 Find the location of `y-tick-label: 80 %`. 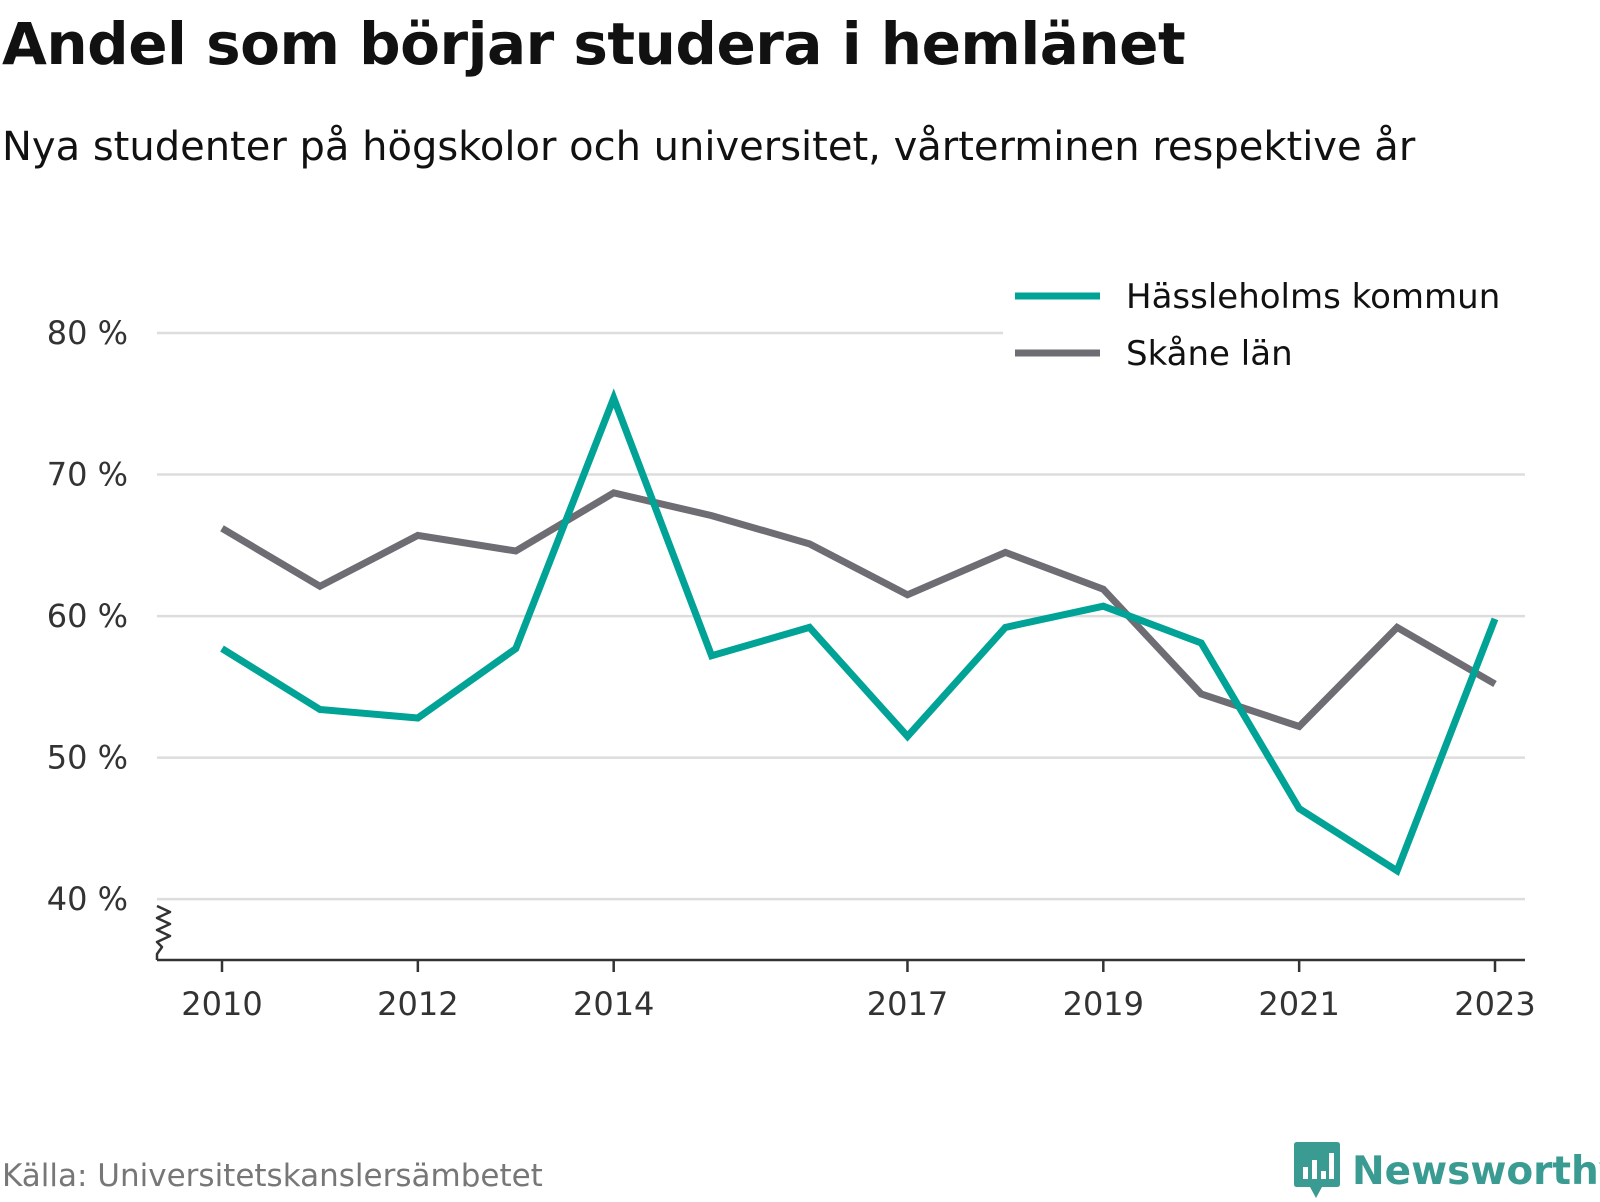

y-tick-label: 80 % is located at coordinates (87, 333).